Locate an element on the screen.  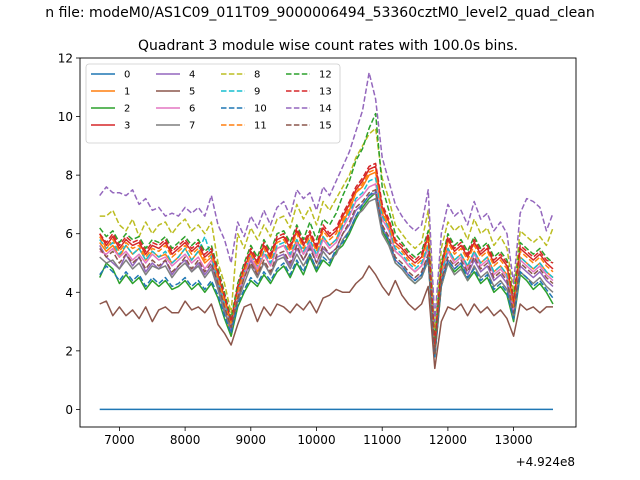
legend-label-0: 0 is located at coordinates (127, 75).